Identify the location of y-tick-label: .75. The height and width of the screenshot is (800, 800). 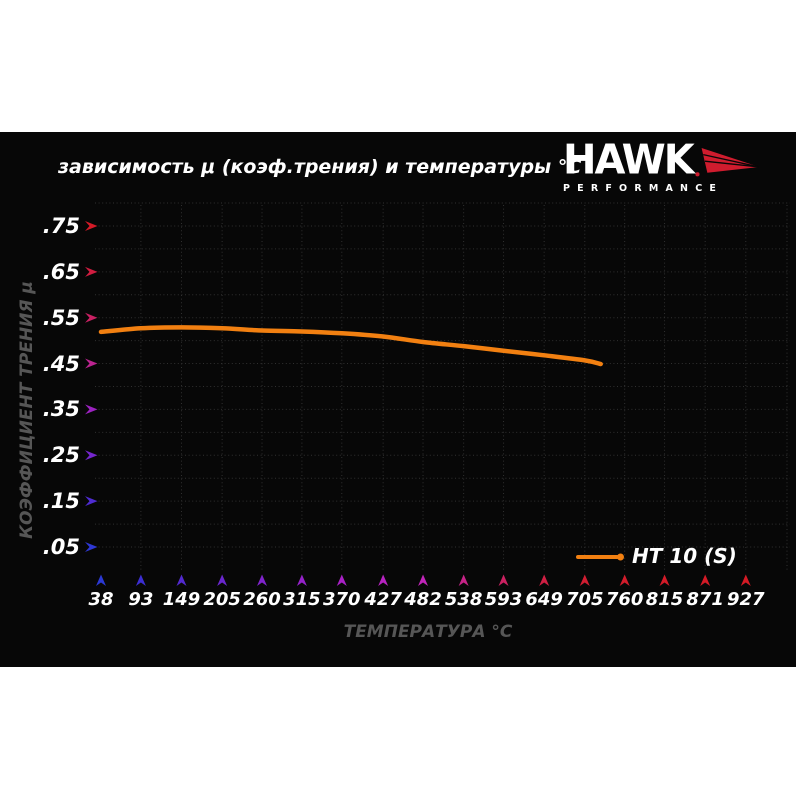
(61, 225).